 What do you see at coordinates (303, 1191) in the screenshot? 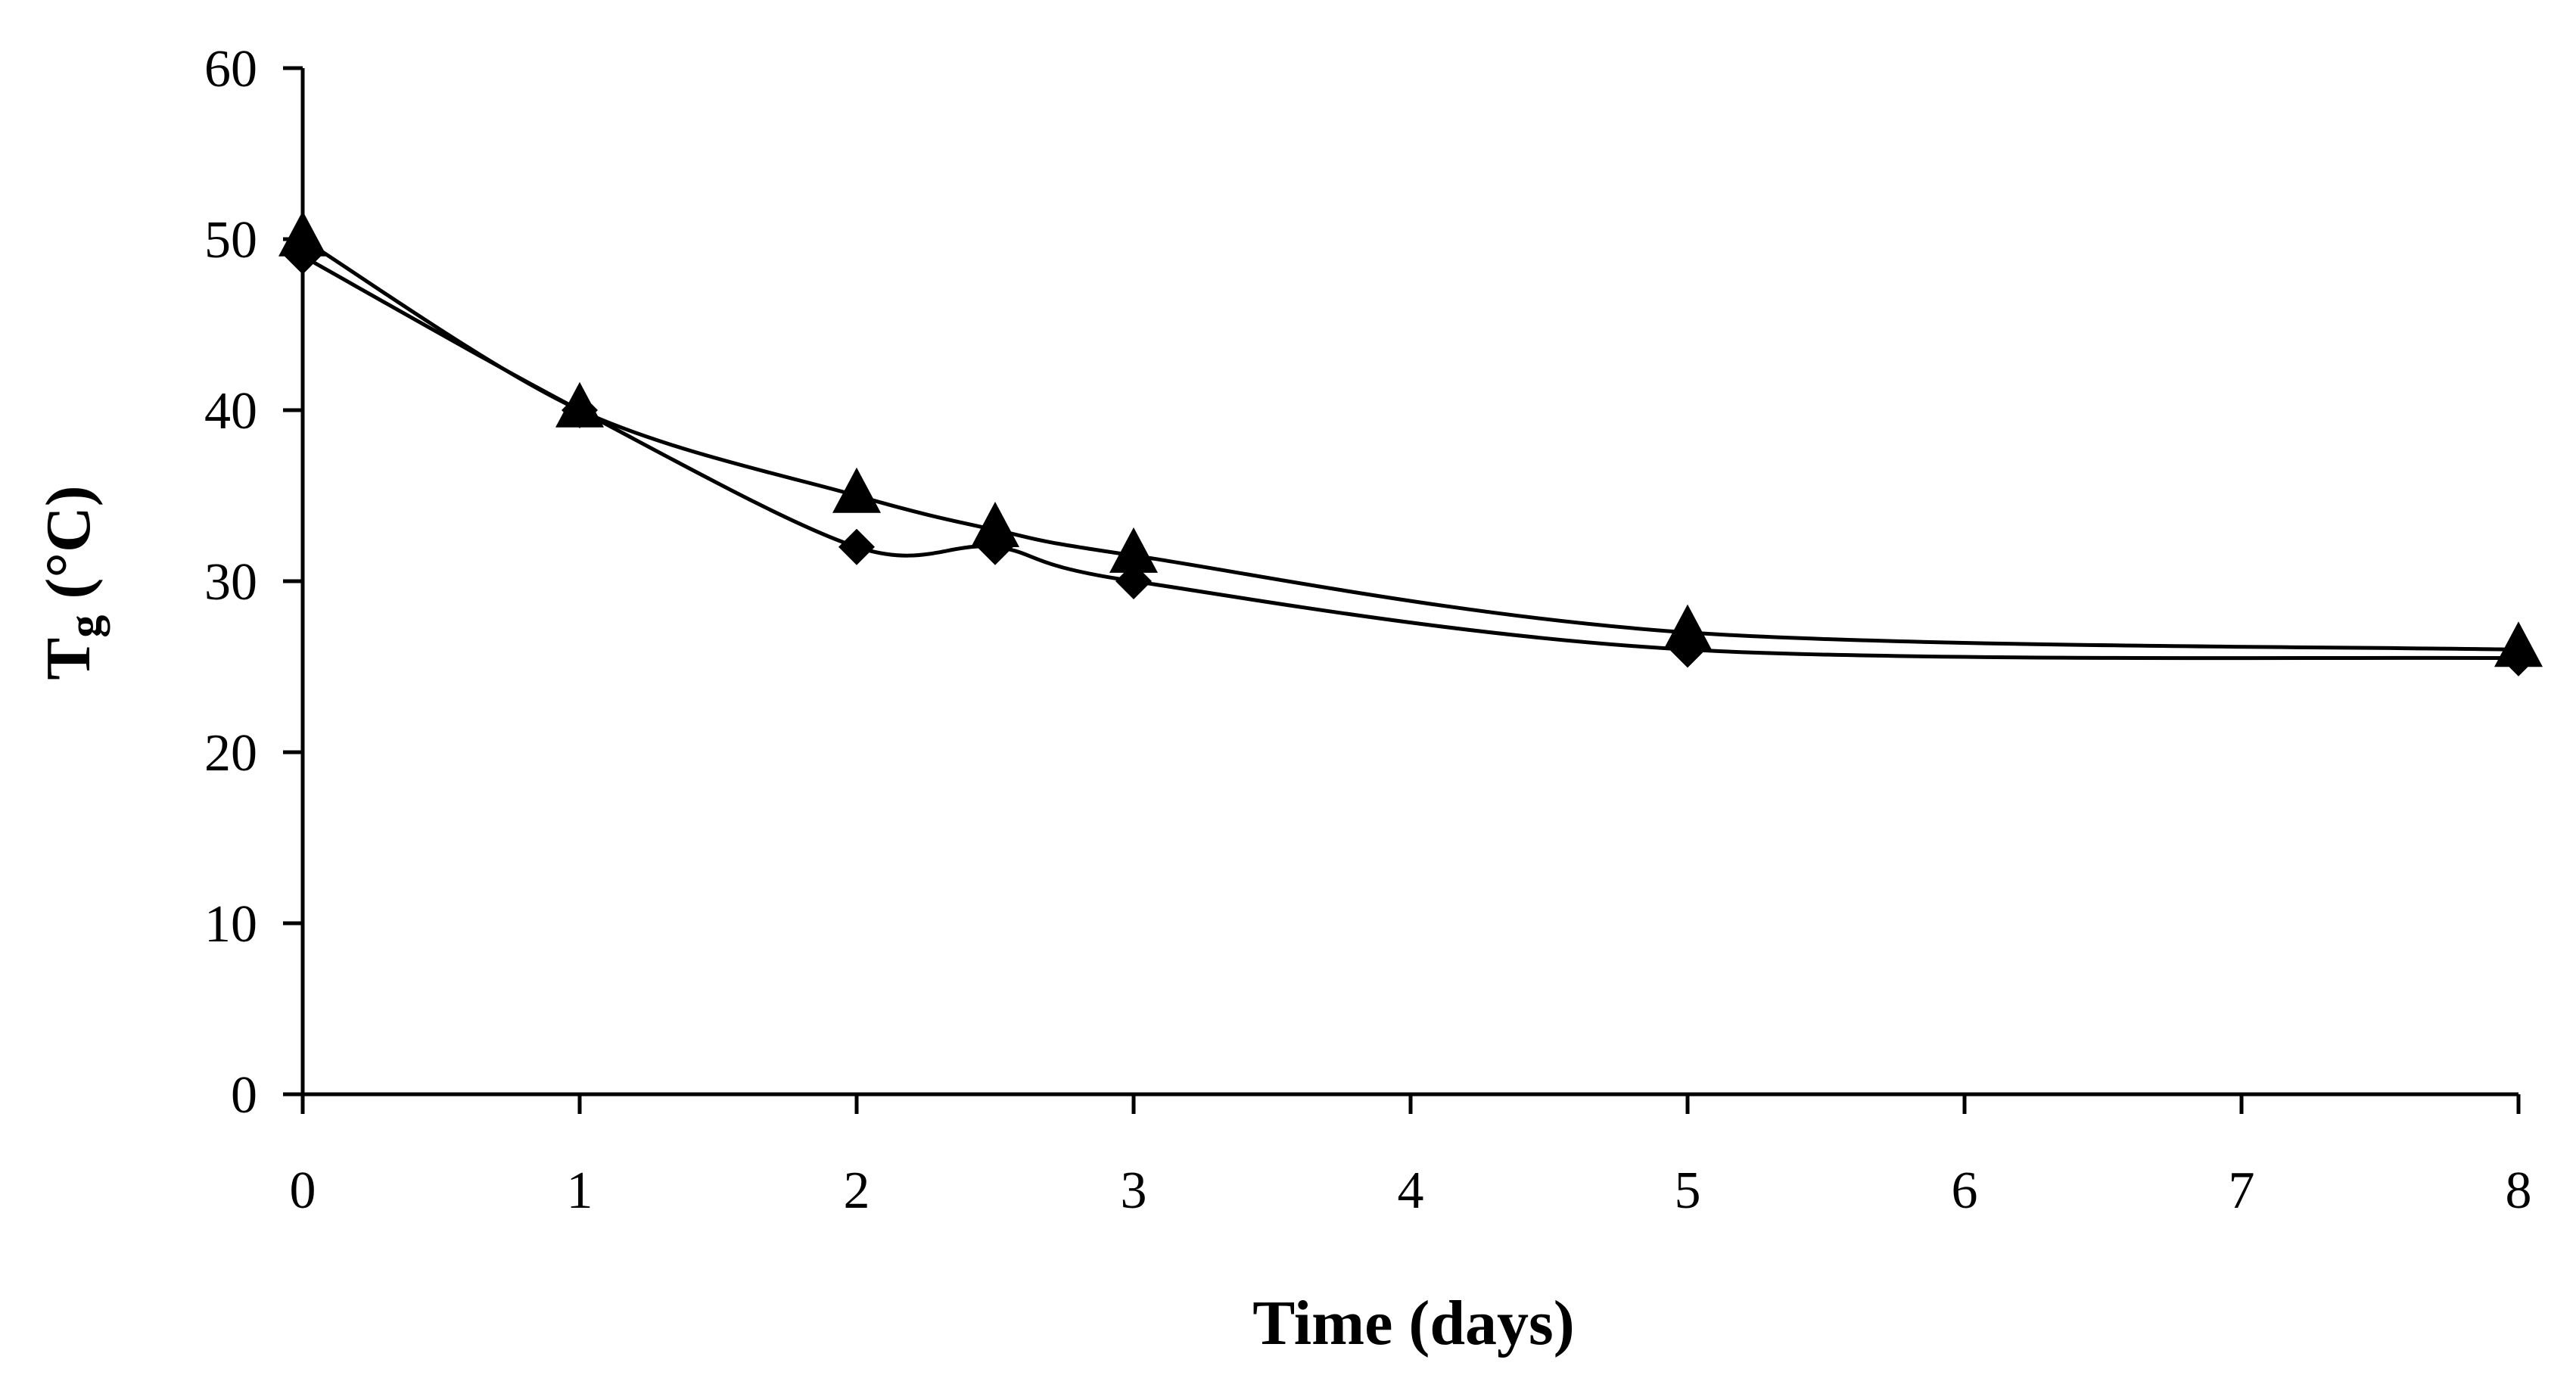
I see `x-tick-label: 0` at bounding box center [303, 1191].